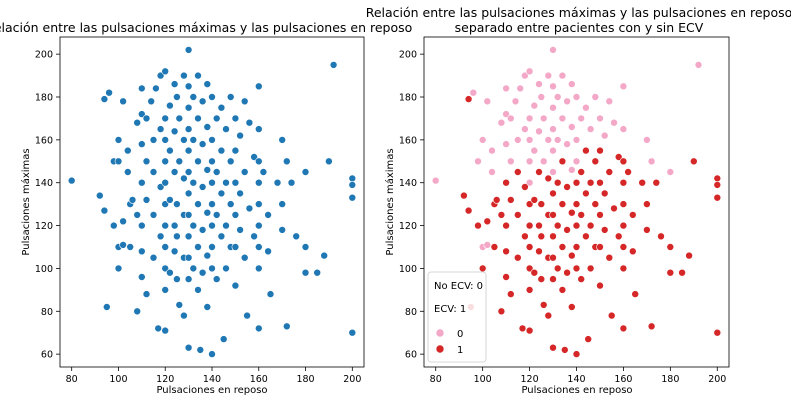  What do you see at coordinates (408, 226) in the screenshot?
I see `chart-right-y-tick-label: 120` at bounding box center [408, 226].